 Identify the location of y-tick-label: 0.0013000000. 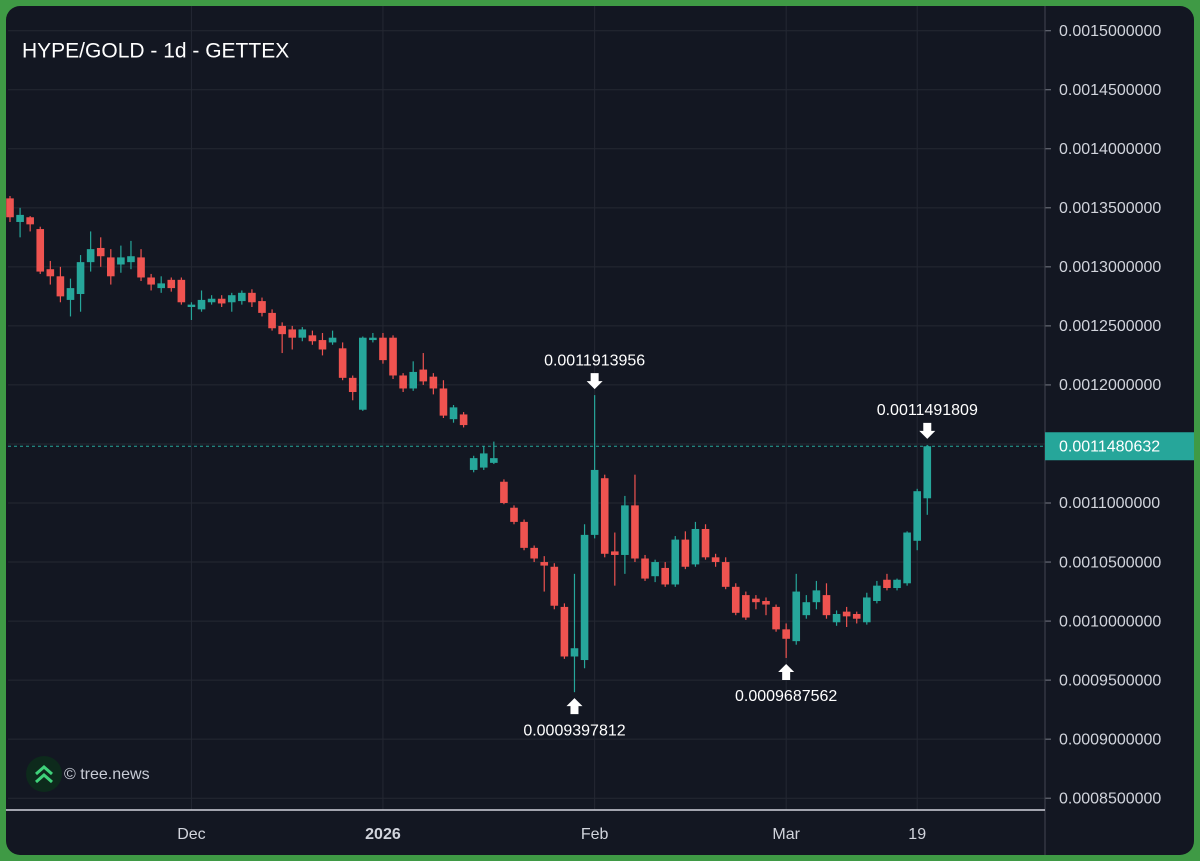
(1110, 267).